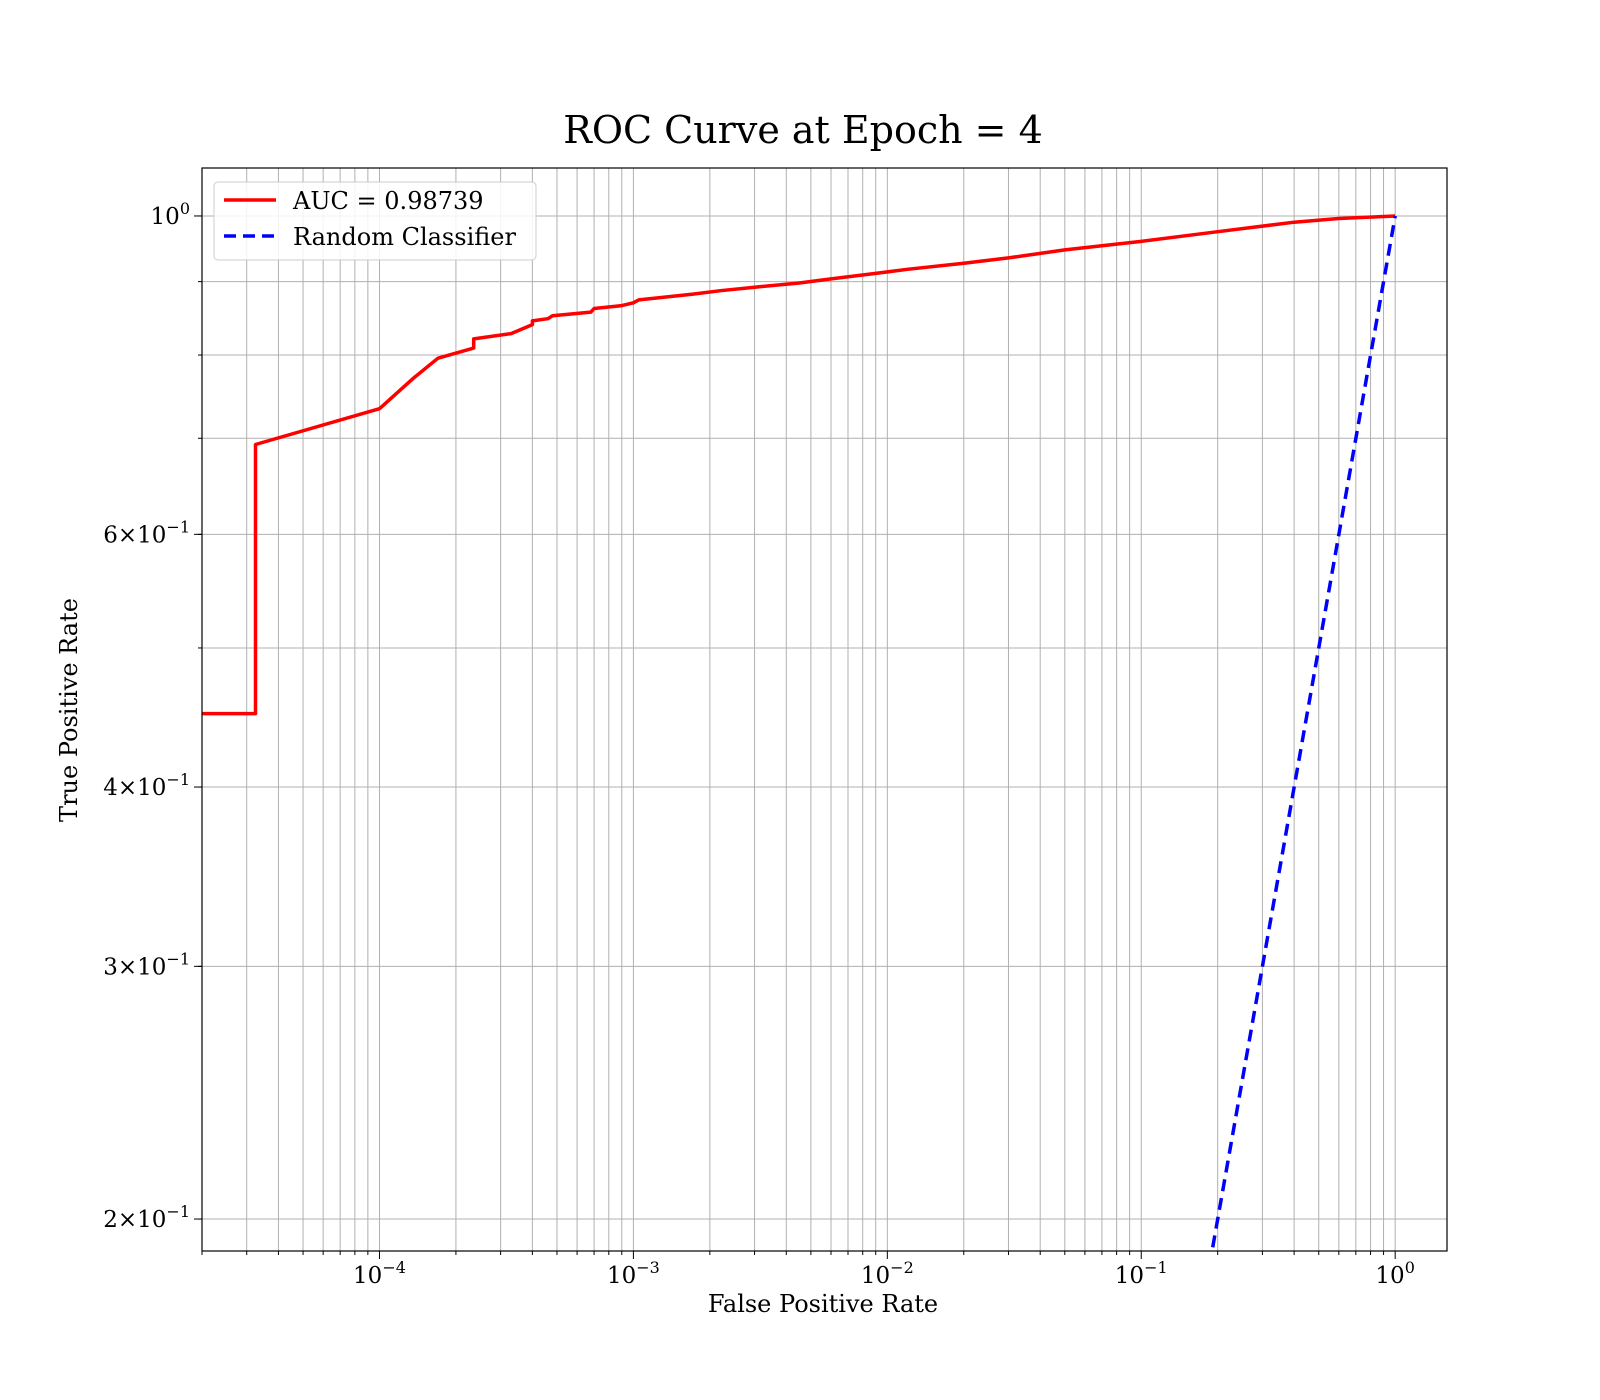 This screenshot has height=1400, width=1600. I want to click on x-tick-label: 10⁻², so click(887, 1273).